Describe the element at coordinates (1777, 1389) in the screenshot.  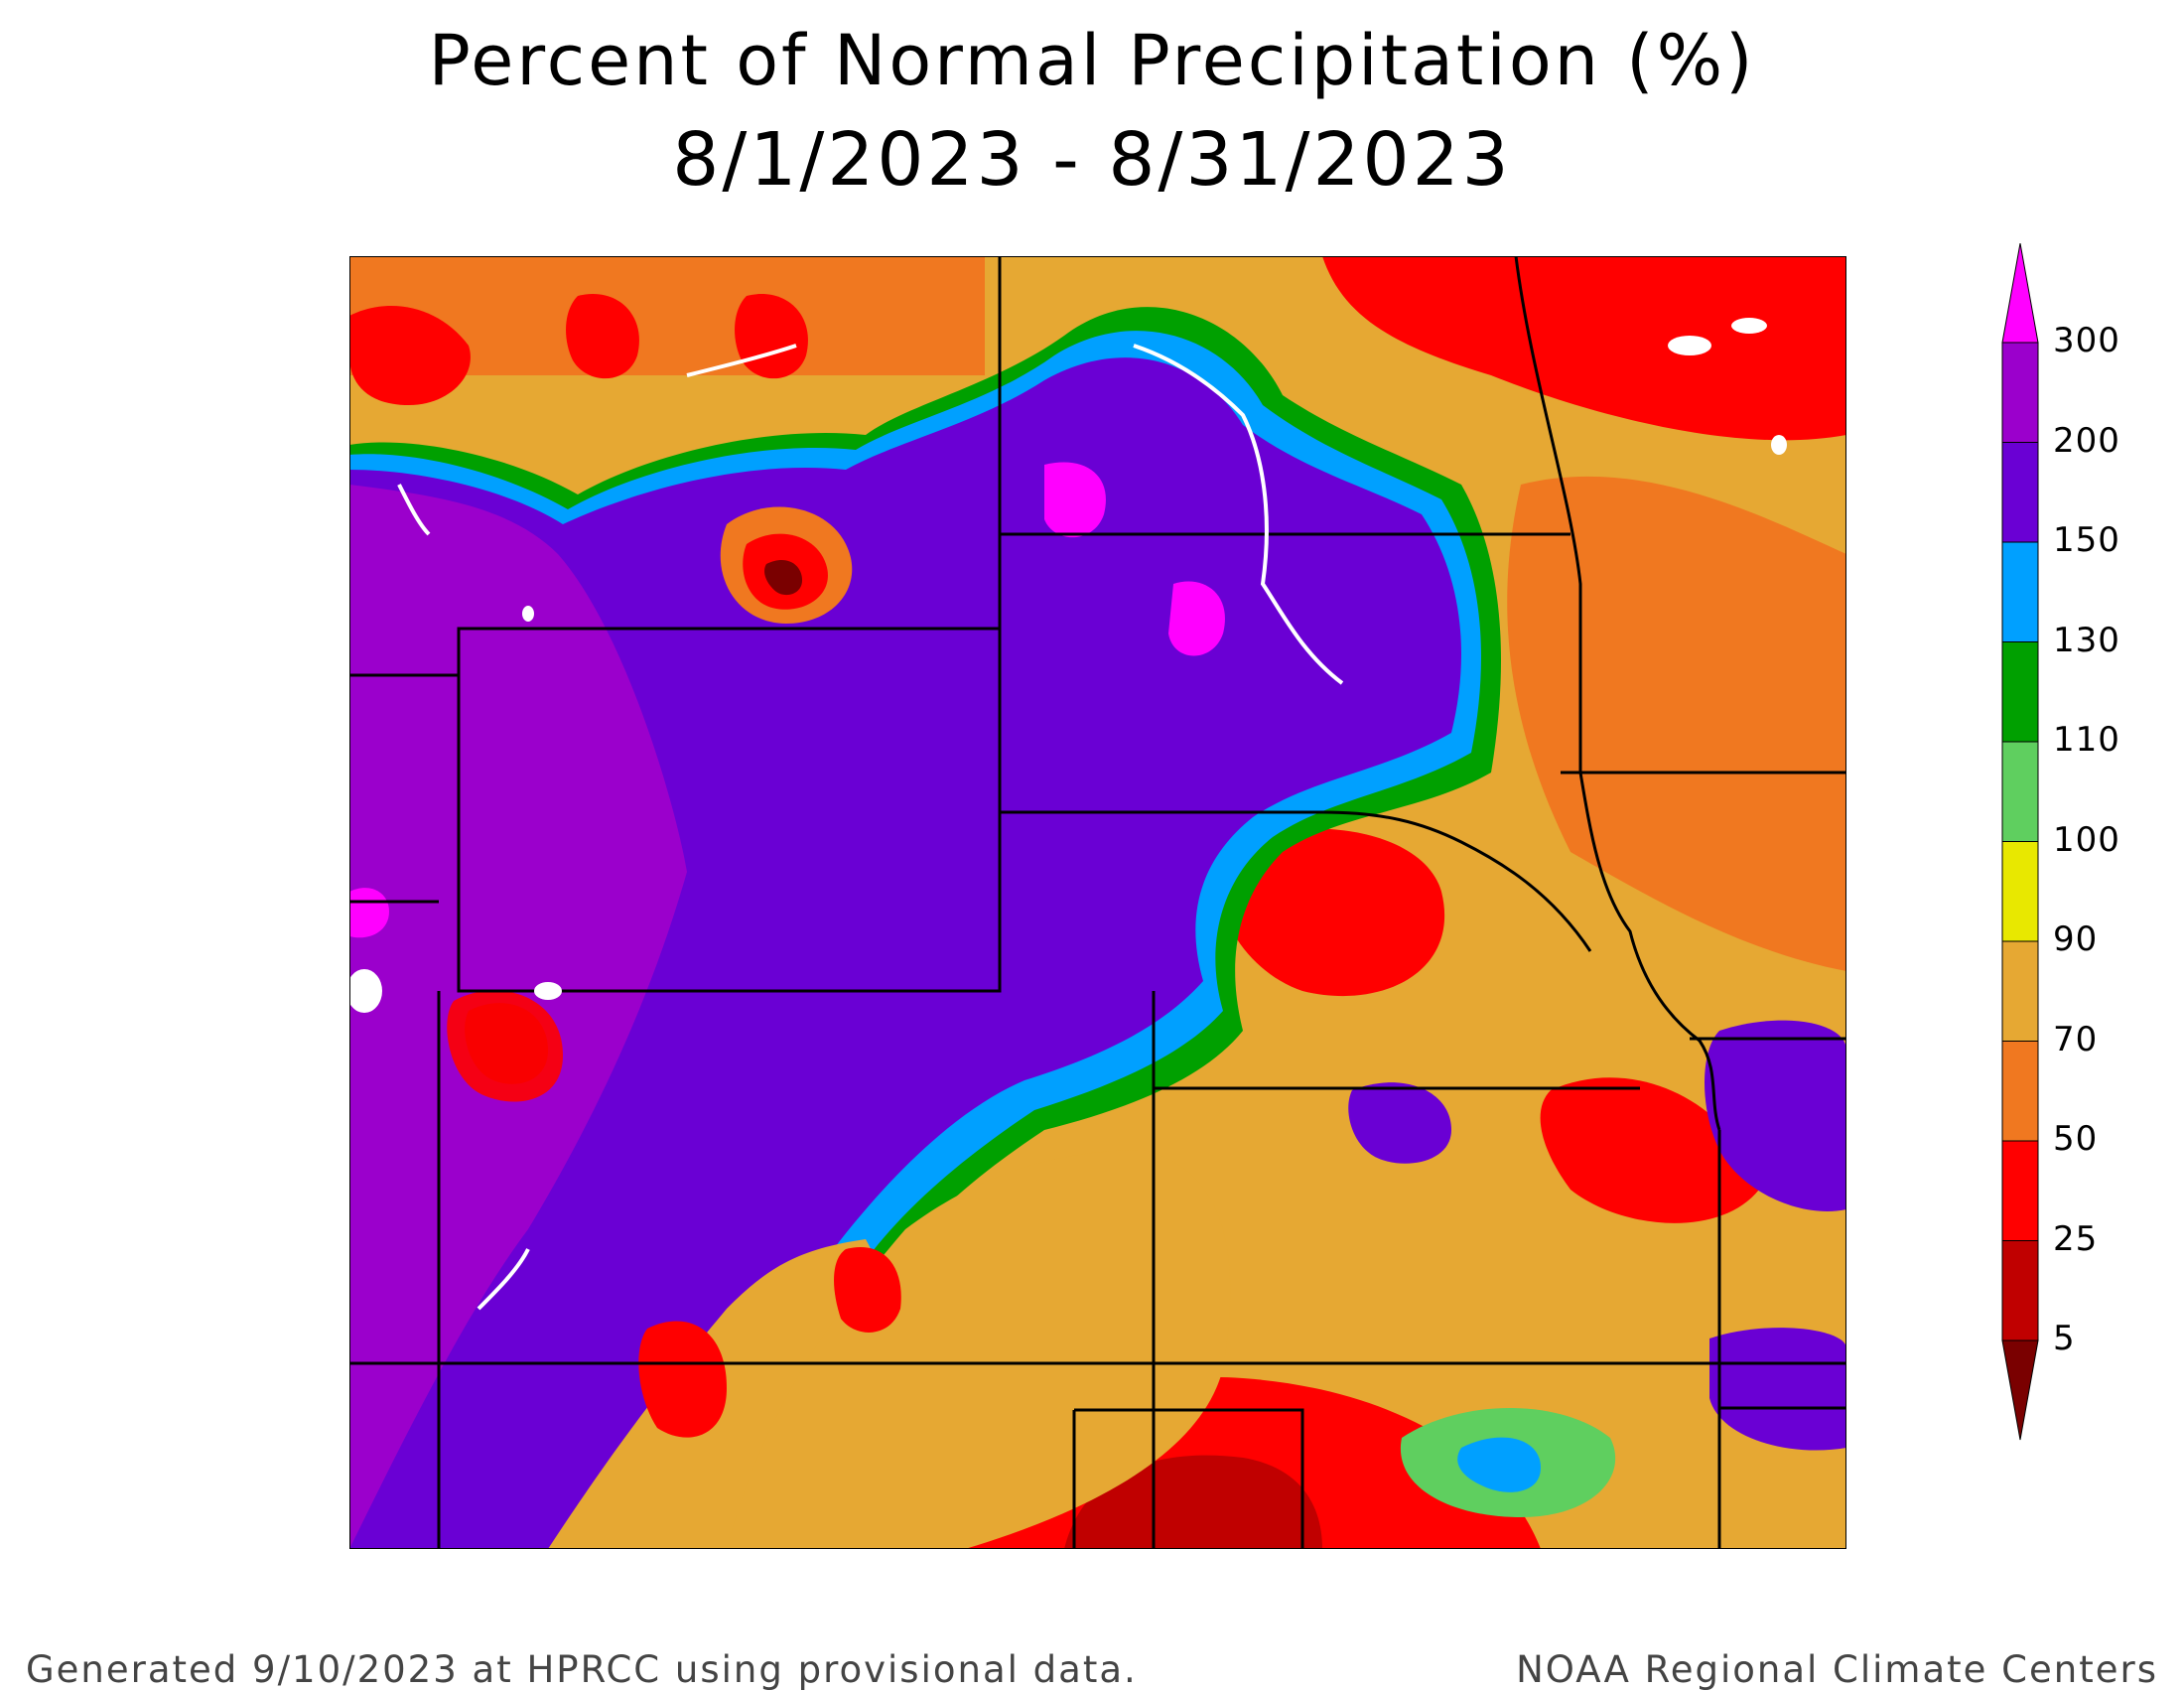
I see `region-purple-far-southeast` at that location.